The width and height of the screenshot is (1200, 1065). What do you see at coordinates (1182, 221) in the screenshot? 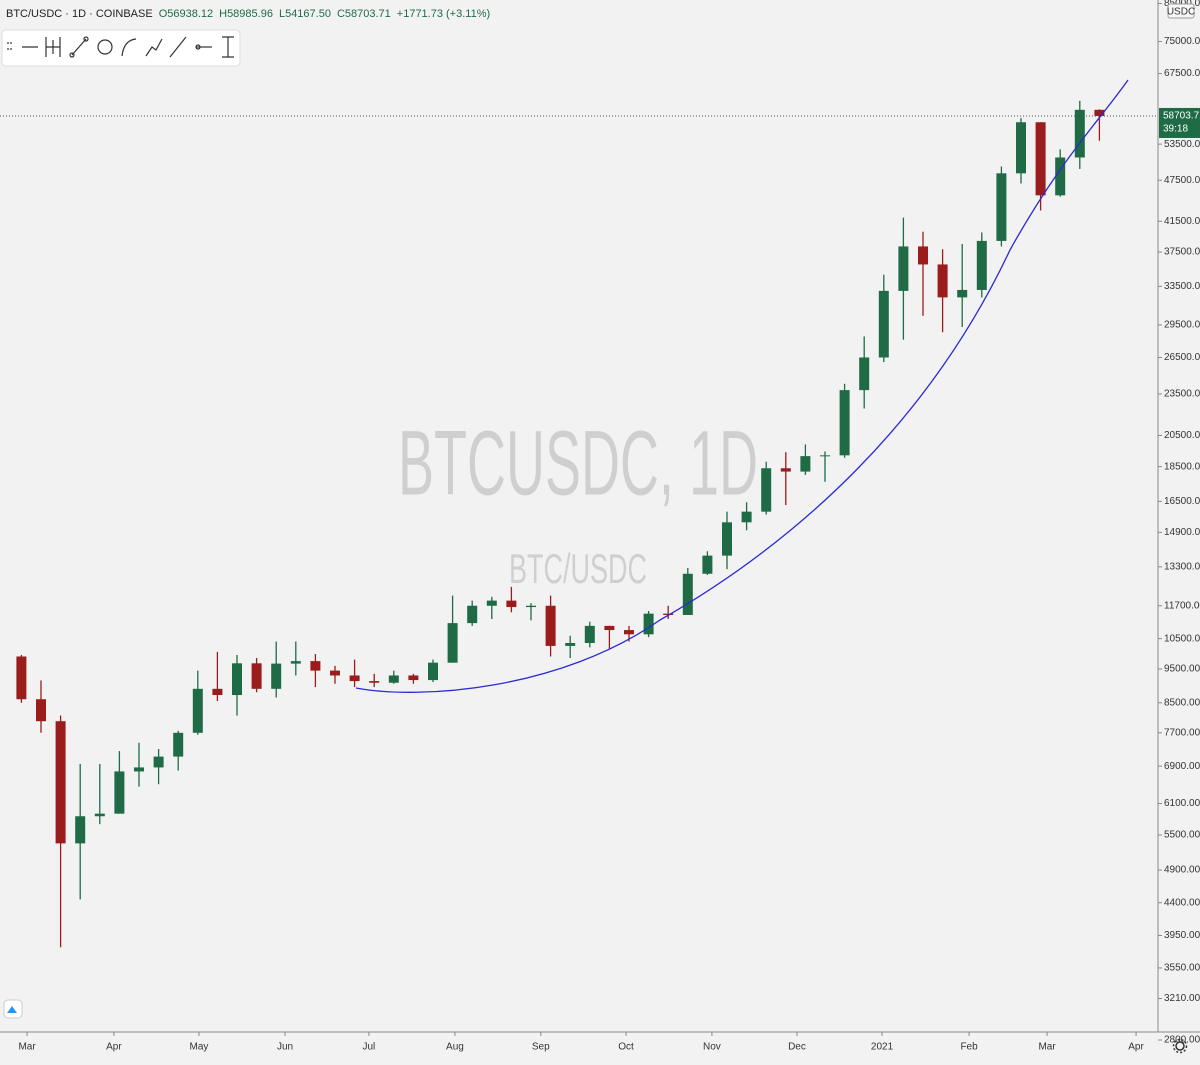
I see `y-tick-label: 41500.00` at bounding box center [1182, 221].